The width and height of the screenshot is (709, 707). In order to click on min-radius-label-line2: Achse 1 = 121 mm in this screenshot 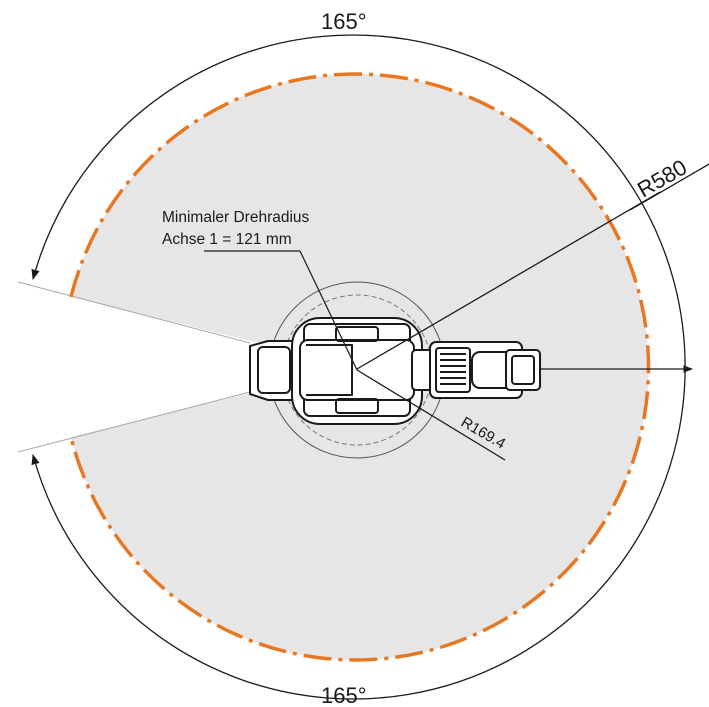, I will do `click(227, 239)`.